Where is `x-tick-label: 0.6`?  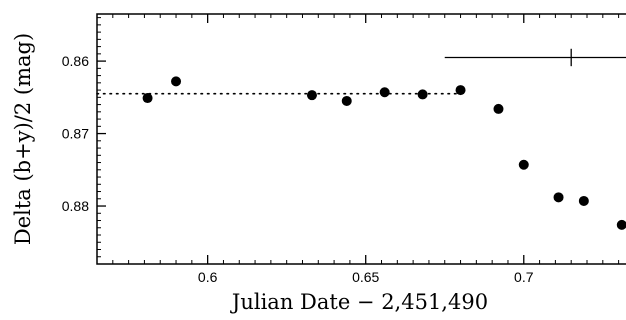 x-tick-label: 0.6 is located at coordinates (208, 277).